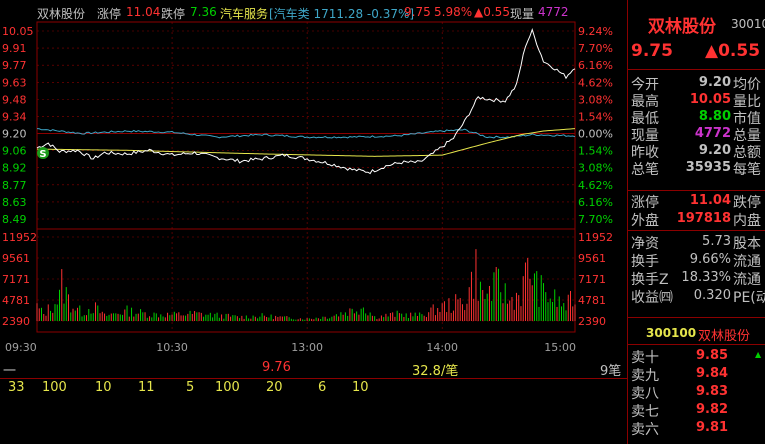  What do you see at coordinates (14, 168) in the screenshot?
I see `price-tick-label: 8.92` at bounding box center [14, 168].